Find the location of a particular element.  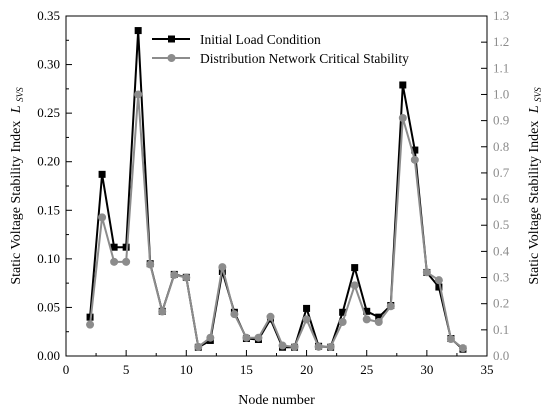

y-left-tick-label: 0.20 is located at coordinates (48, 161).